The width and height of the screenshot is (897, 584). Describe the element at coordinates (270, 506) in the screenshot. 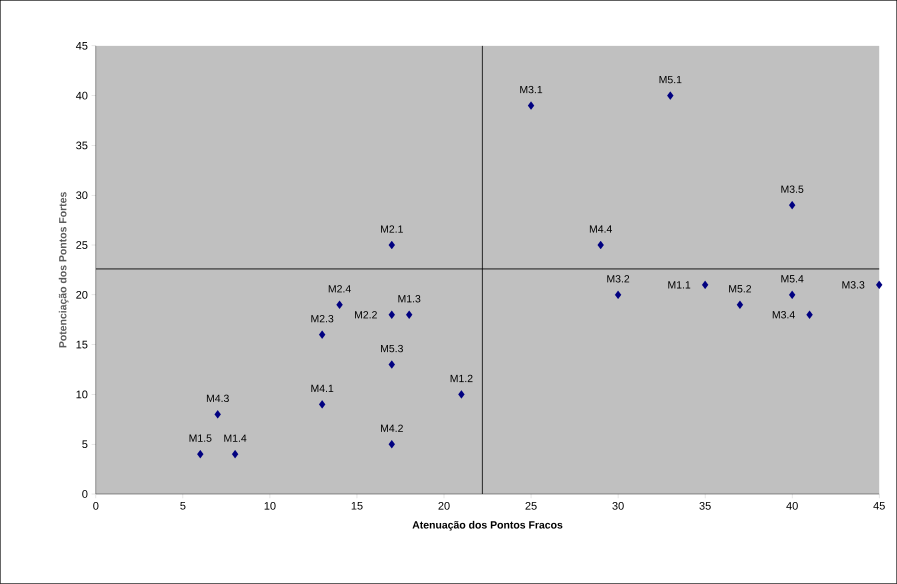

I see `x-tick-label: 10` at that location.